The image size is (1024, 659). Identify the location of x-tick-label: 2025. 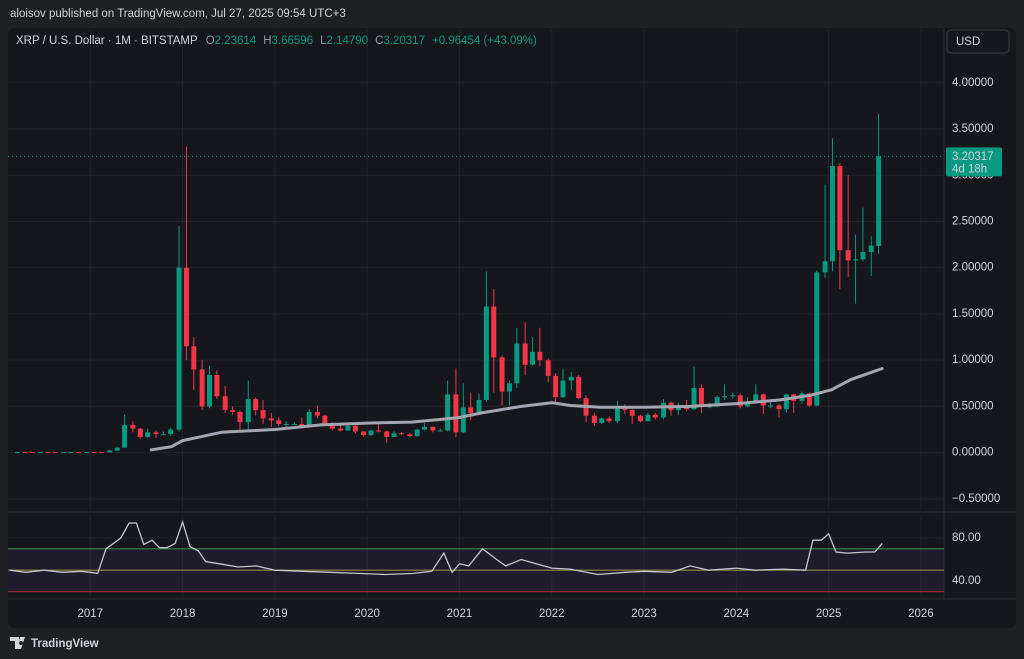
(829, 614).